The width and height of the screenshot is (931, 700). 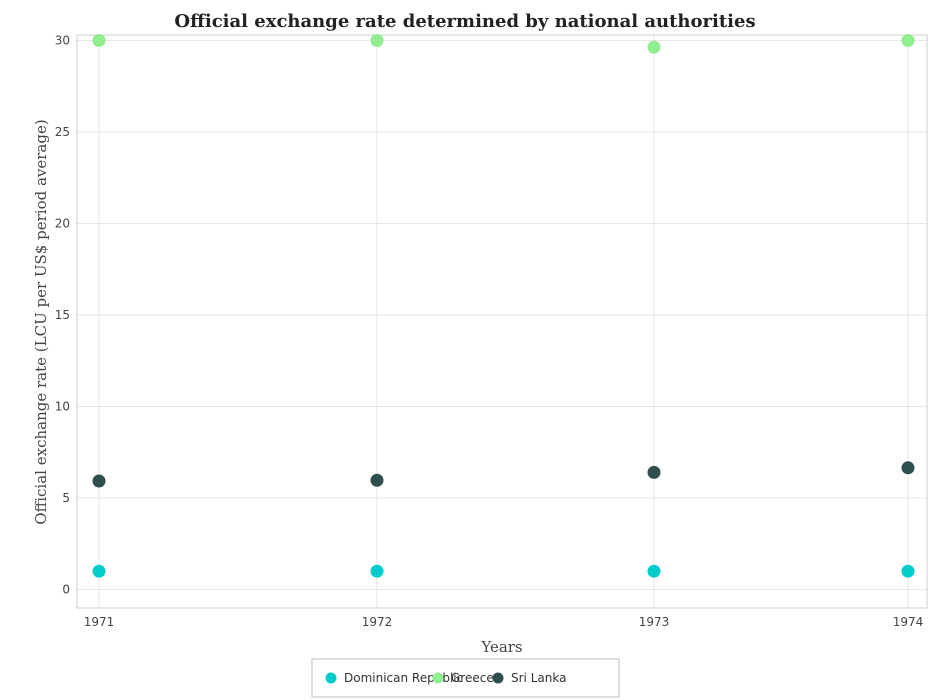 I want to click on legend-box, so click(x=465, y=678).